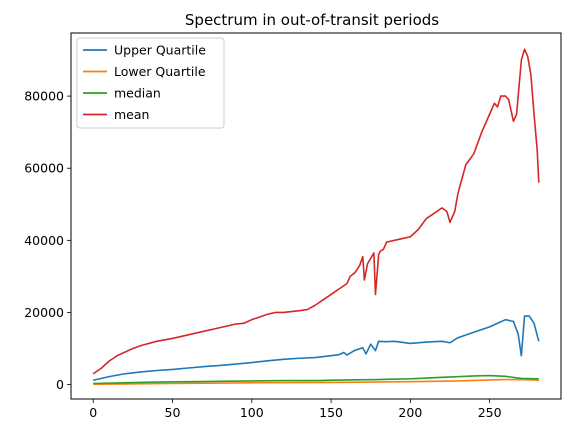  What do you see at coordinates (312, 20) in the screenshot?
I see `chart-title: Spectrum in out-of-transit periods` at bounding box center [312, 20].